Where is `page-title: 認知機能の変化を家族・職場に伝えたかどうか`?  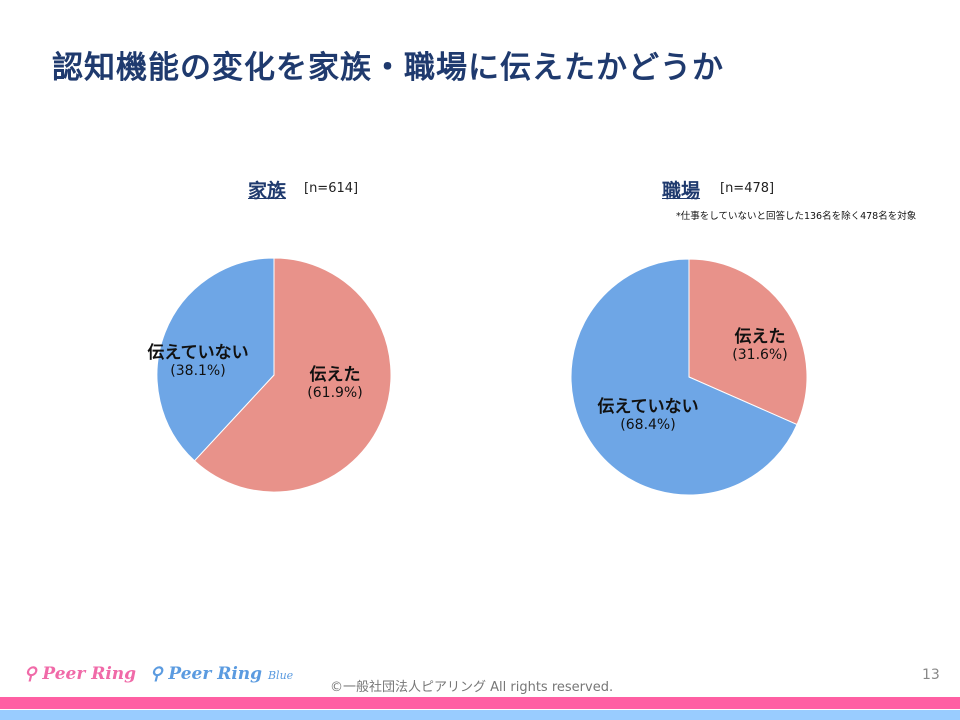 page-title: 認知機能の変化を家族・職場に伝えたかどうか is located at coordinates (388, 68).